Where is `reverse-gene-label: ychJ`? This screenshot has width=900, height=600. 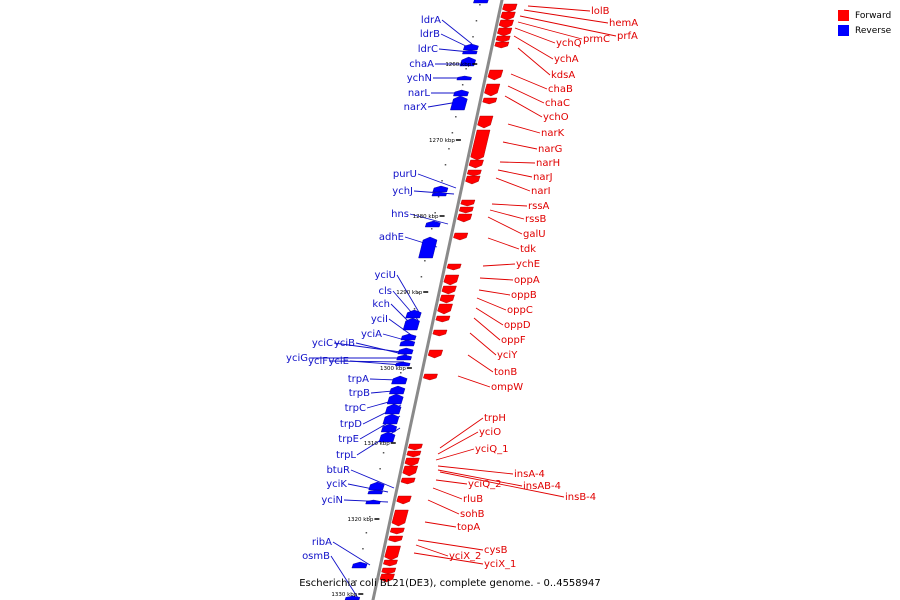 reverse-gene-label: ychJ is located at coordinates (402, 191).